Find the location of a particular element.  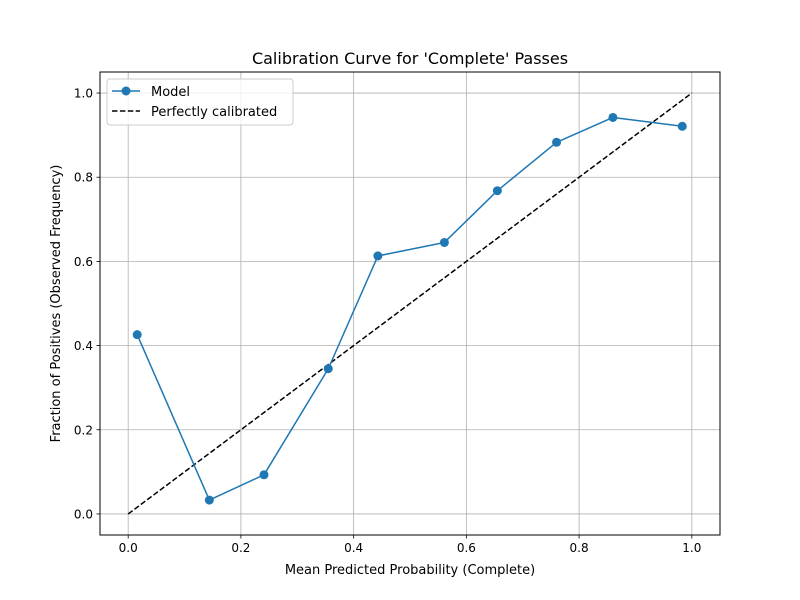

chart-title: Calibration Curve for 'Complete' Passes is located at coordinates (410, 58).